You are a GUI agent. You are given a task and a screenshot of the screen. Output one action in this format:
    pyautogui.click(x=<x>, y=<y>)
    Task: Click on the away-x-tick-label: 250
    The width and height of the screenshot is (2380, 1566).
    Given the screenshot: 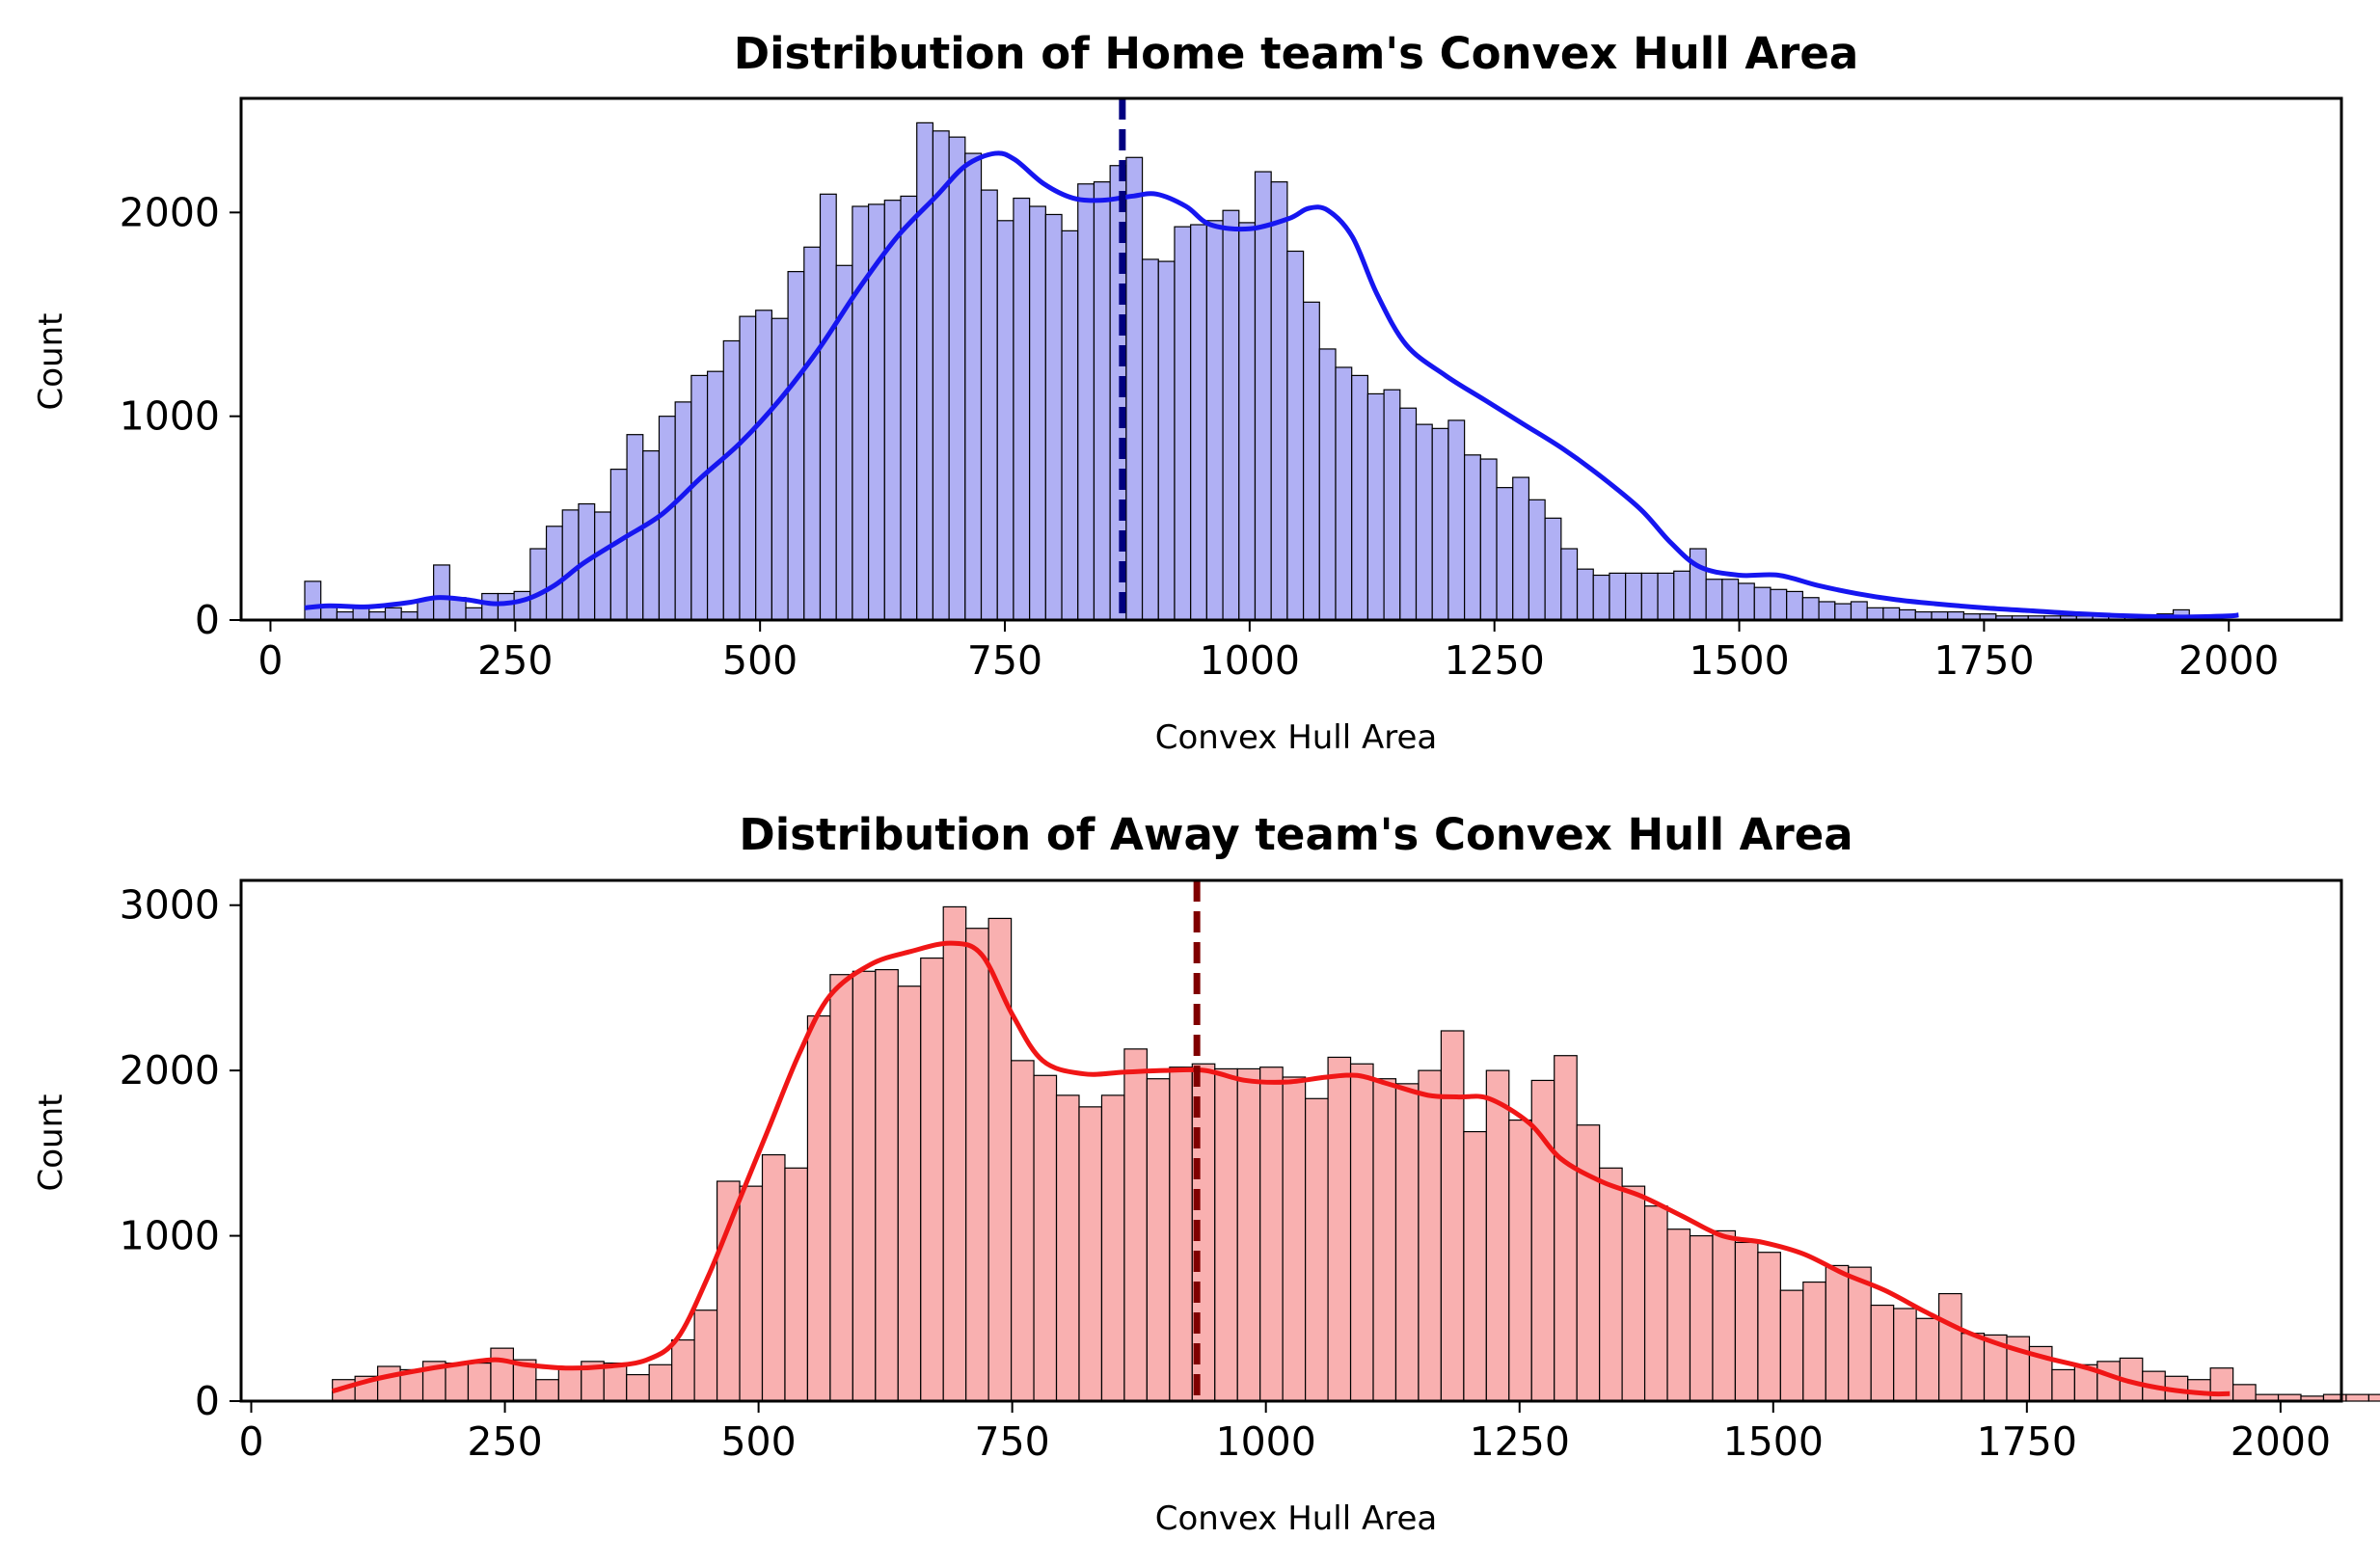 What is the action you would take?
    pyautogui.click(x=505, y=1441)
    